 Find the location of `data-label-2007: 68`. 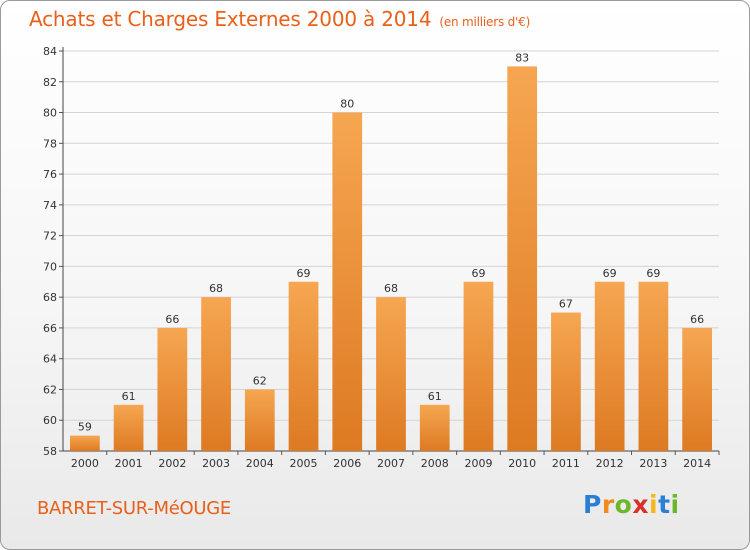

data-label-2007: 68 is located at coordinates (391, 288).